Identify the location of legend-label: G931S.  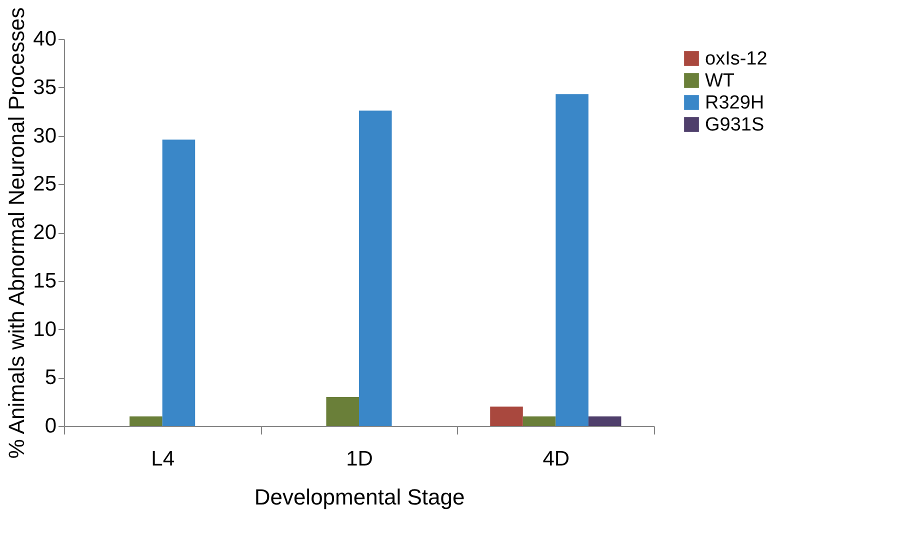
(734, 125).